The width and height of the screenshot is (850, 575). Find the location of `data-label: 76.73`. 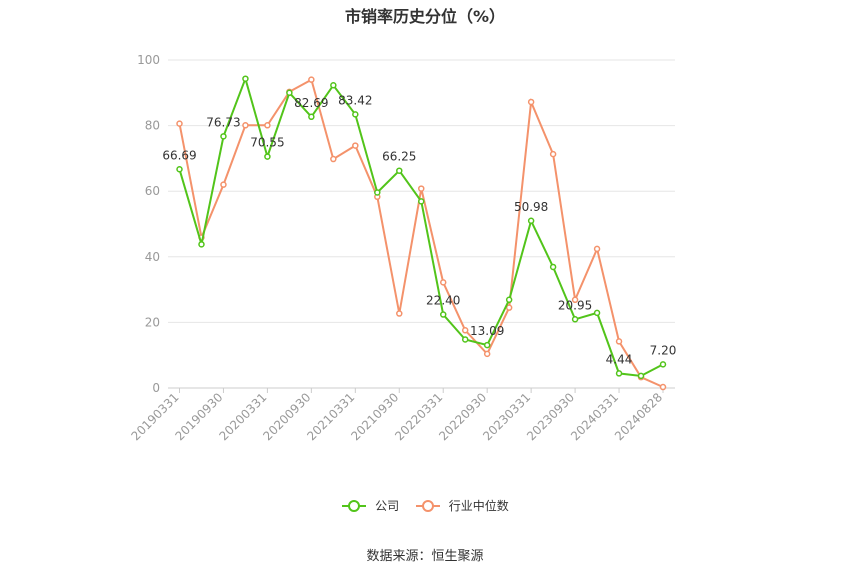

data-label: 76.73 is located at coordinates (223, 122).